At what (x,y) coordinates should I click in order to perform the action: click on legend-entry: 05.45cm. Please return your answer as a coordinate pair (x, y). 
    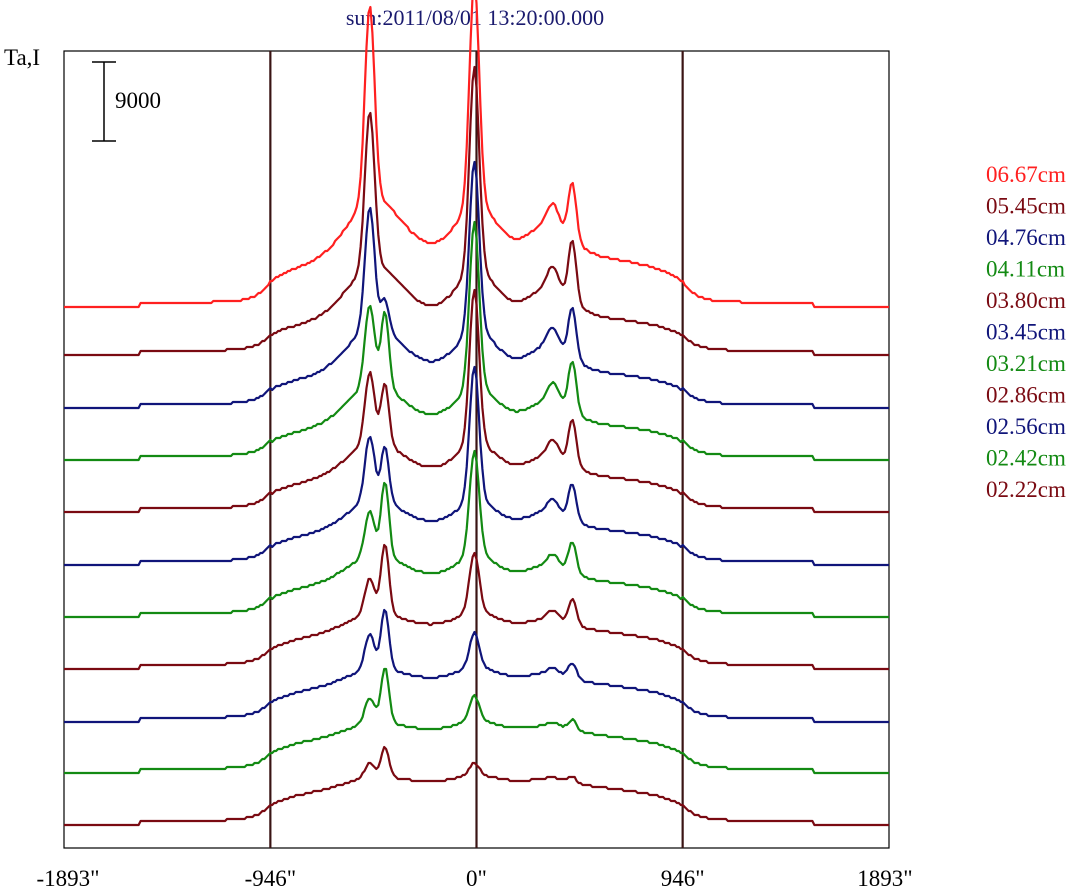
    Looking at the image, I should click on (1026, 206).